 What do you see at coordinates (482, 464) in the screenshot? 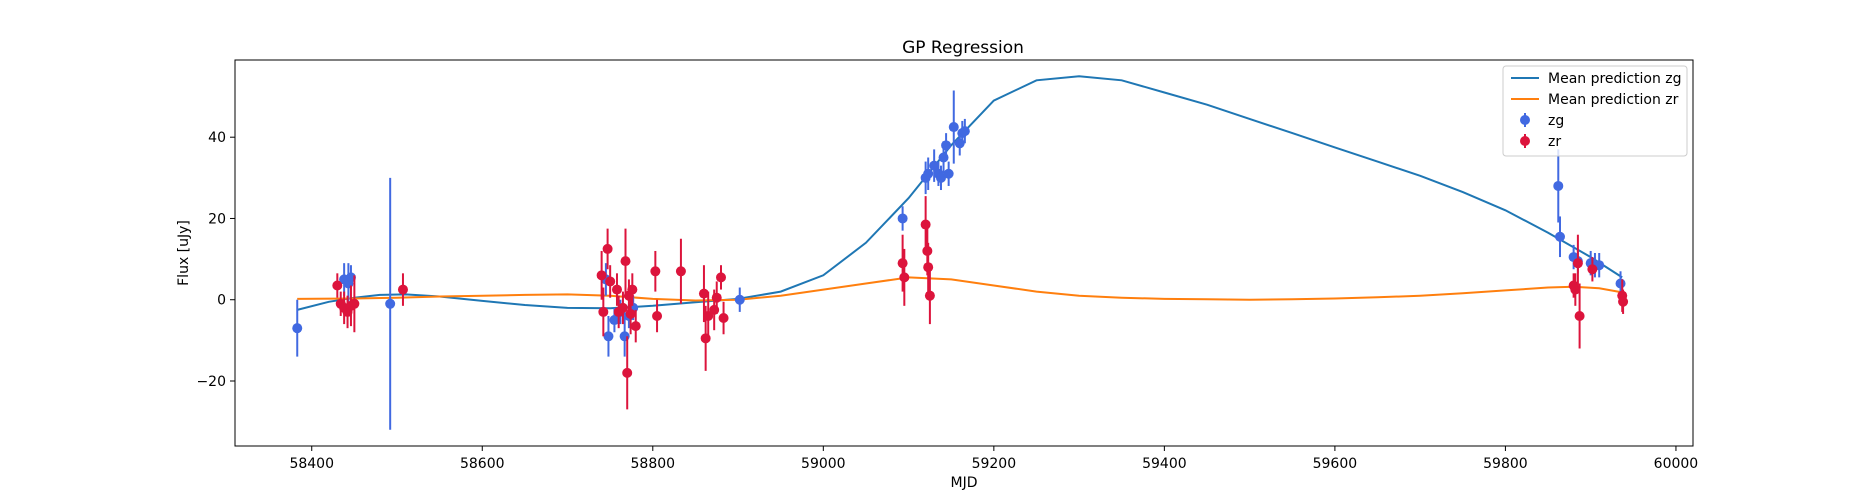
I see `x-tick-label: 58600` at bounding box center [482, 464].